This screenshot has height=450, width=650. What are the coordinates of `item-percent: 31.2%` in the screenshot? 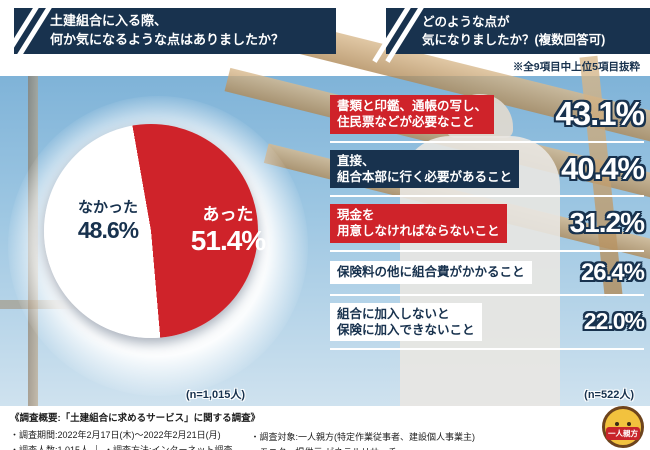 It's located at (607, 223).